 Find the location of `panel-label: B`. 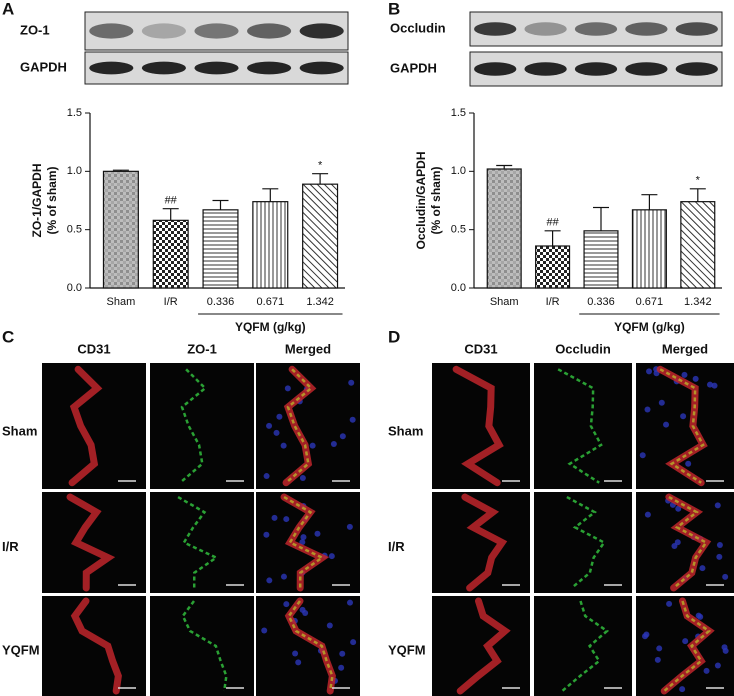

panel-label: B is located at coordinates (394, 9).